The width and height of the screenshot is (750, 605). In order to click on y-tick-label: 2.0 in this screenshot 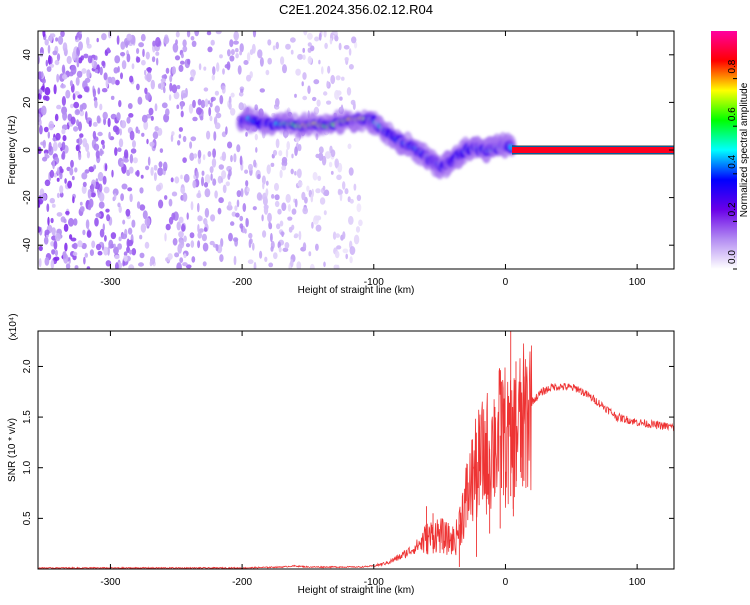, I will do `click(27, 366)`.